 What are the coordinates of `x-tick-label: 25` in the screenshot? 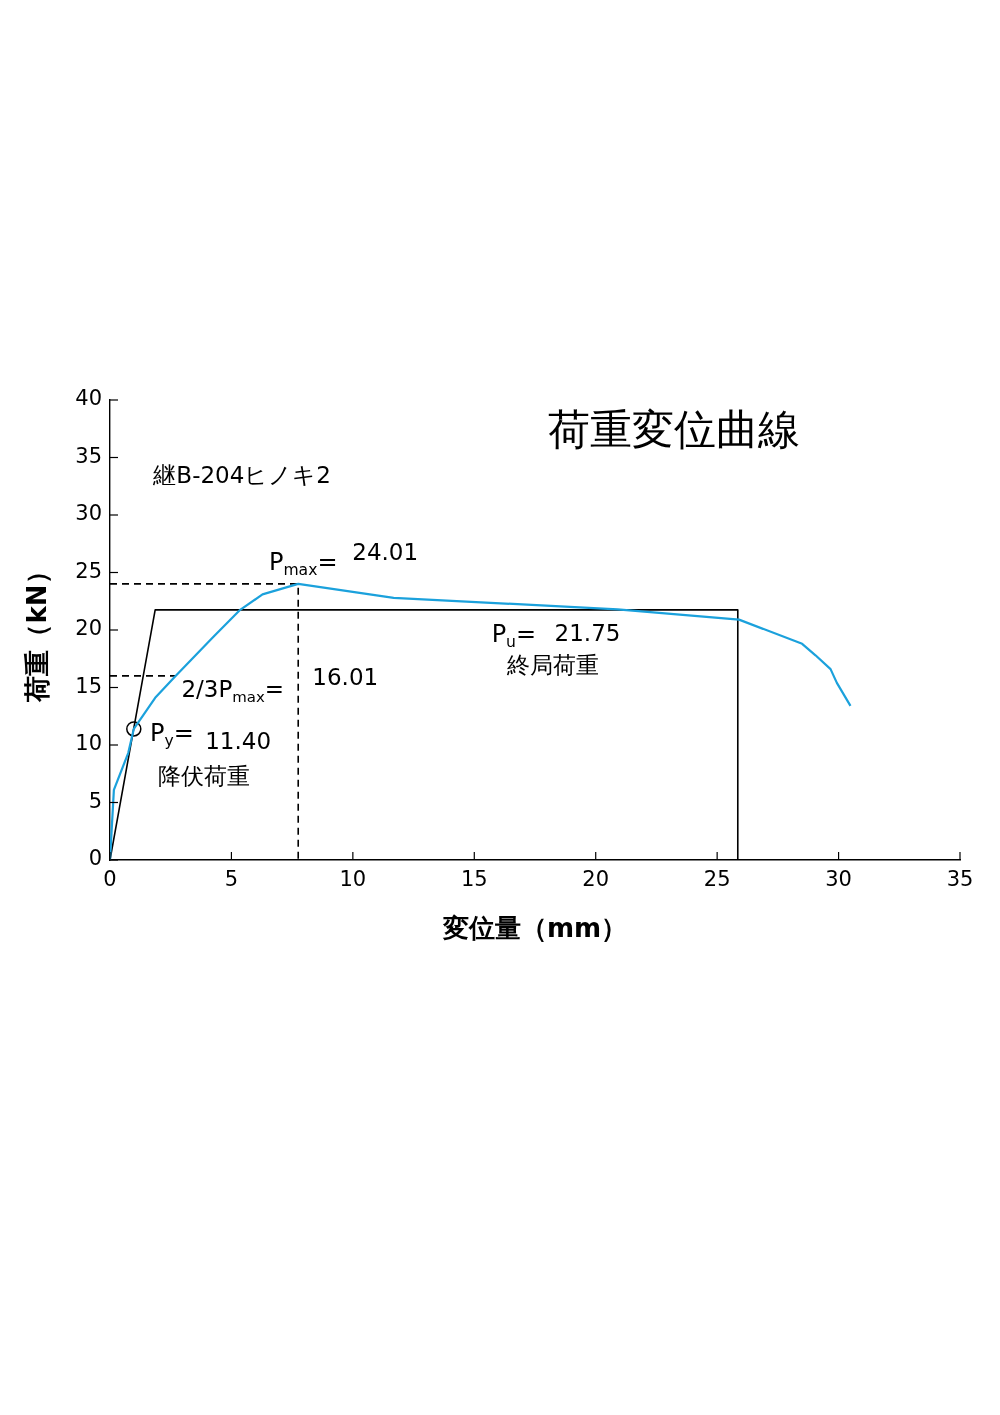 It's located at (717, 879).